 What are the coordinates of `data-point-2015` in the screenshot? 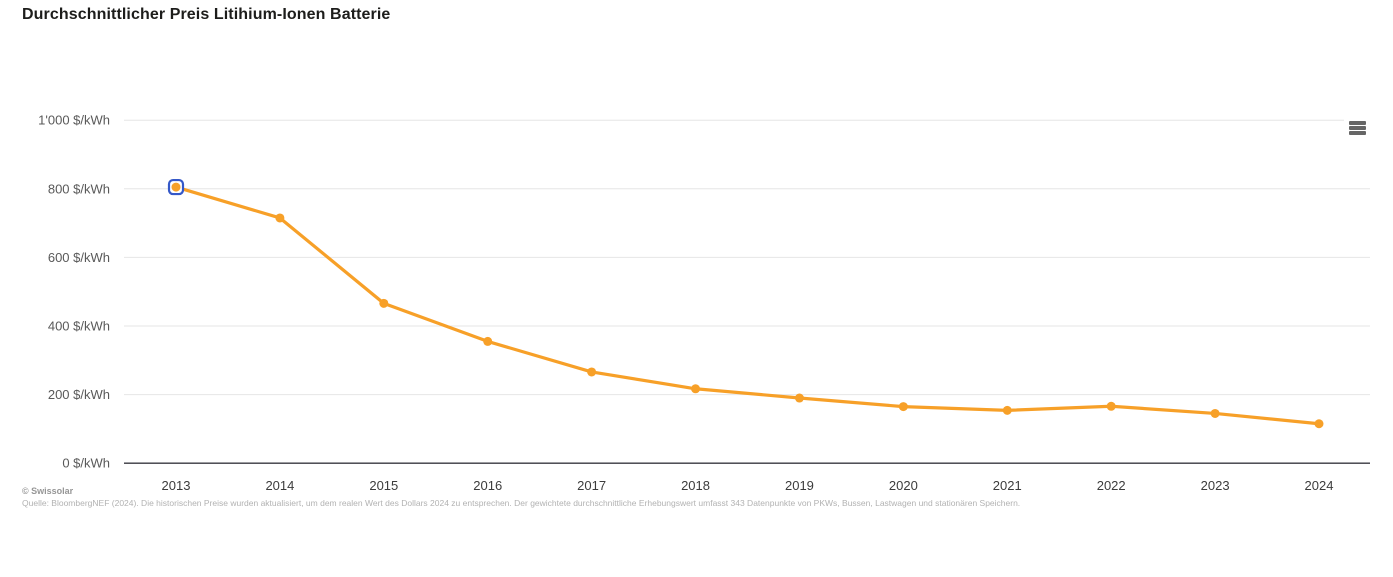 It's located at (384, 303).